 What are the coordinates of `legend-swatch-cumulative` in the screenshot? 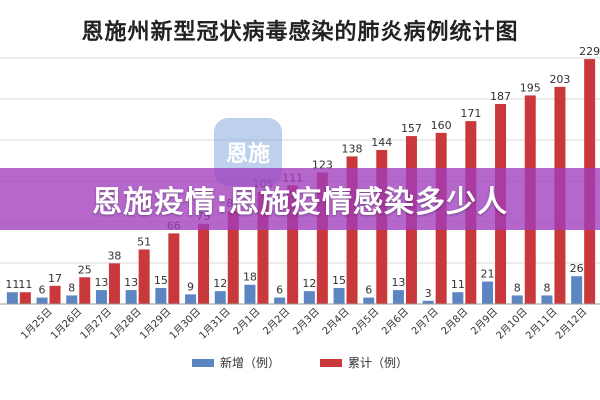 It's located at (331, 362).